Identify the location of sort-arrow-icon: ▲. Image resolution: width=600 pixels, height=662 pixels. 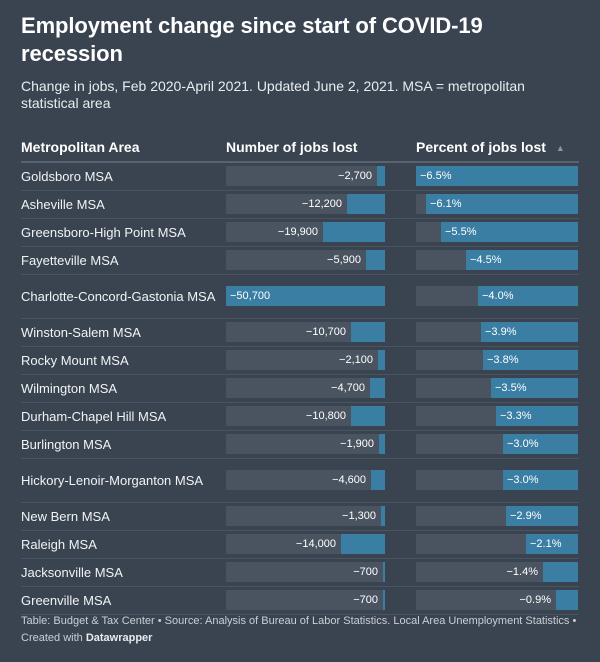
(560, 148).